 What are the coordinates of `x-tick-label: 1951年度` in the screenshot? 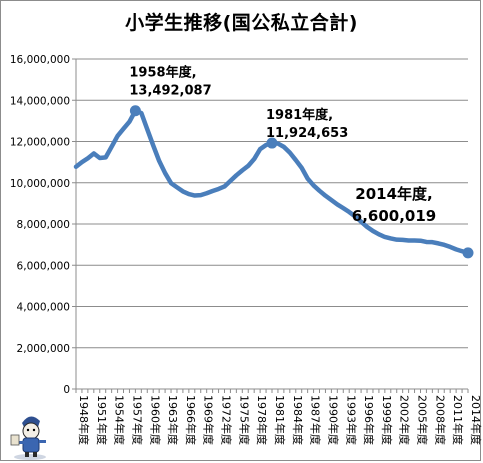 It's located at (102, 420).